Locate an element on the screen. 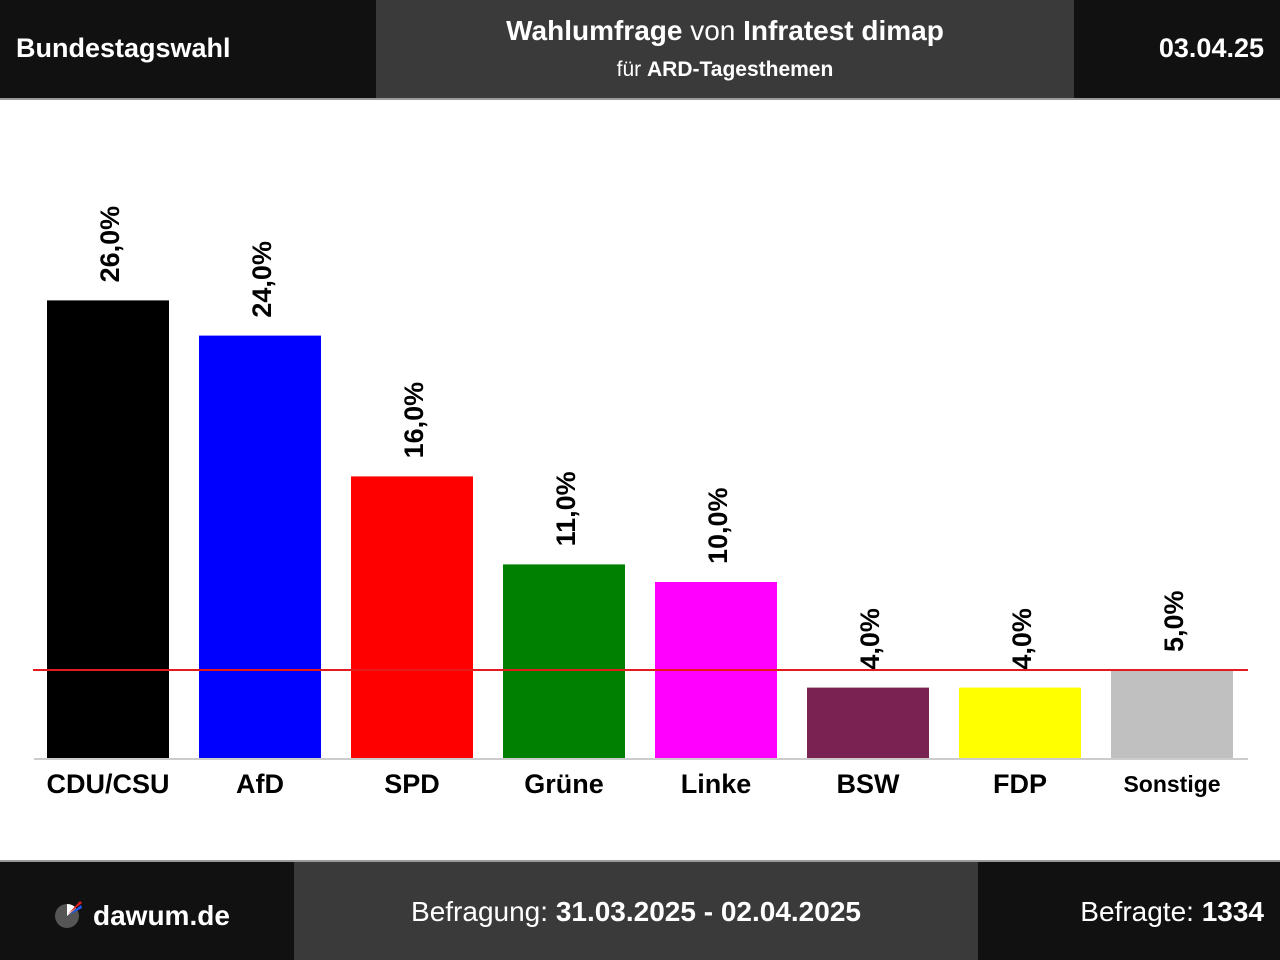 This screenshot has height=960, width=1280. brand-name: dawum.de is located at coordinates (161, 915).